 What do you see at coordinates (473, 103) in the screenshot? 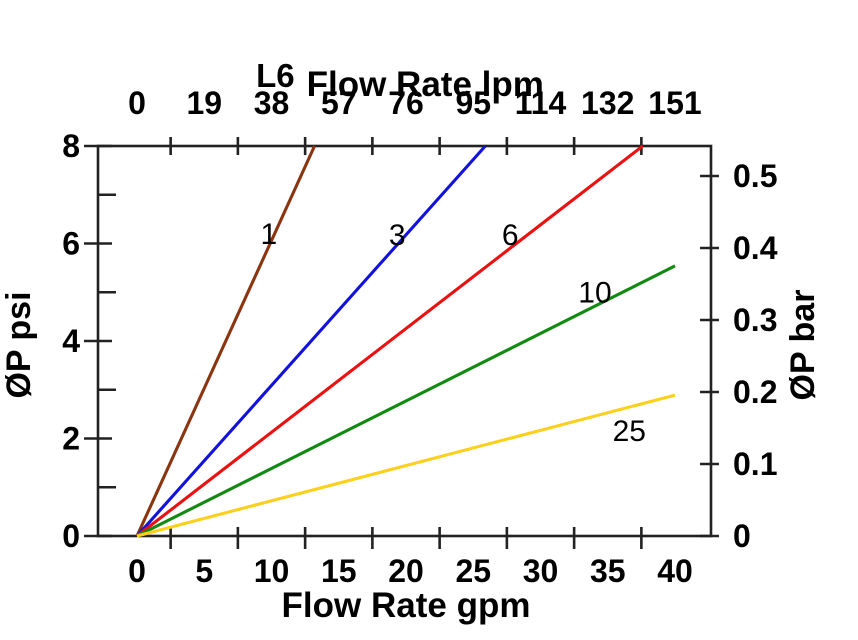
I see `top-tick-label: 95` at bounding box center [473, 103].